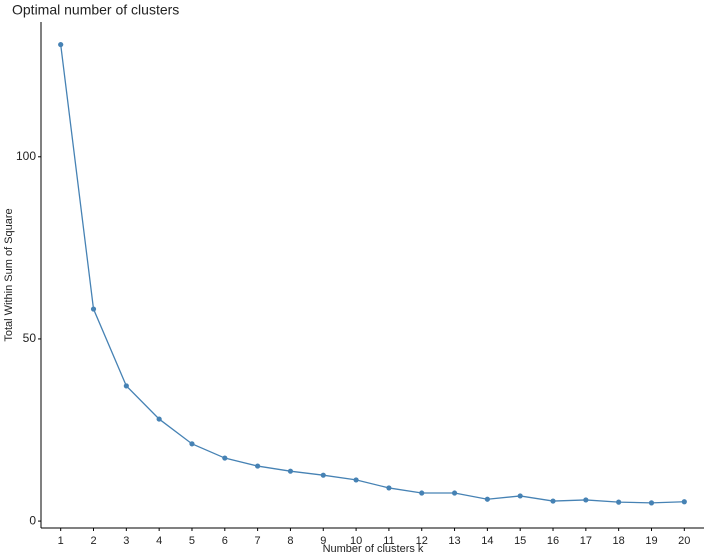 The width and height of the screenshot is (709, 560). What do you see at coordinates (225, 541) in the screenshot?
I see `x-tick-label: 6` at bounding box center [225, 541].